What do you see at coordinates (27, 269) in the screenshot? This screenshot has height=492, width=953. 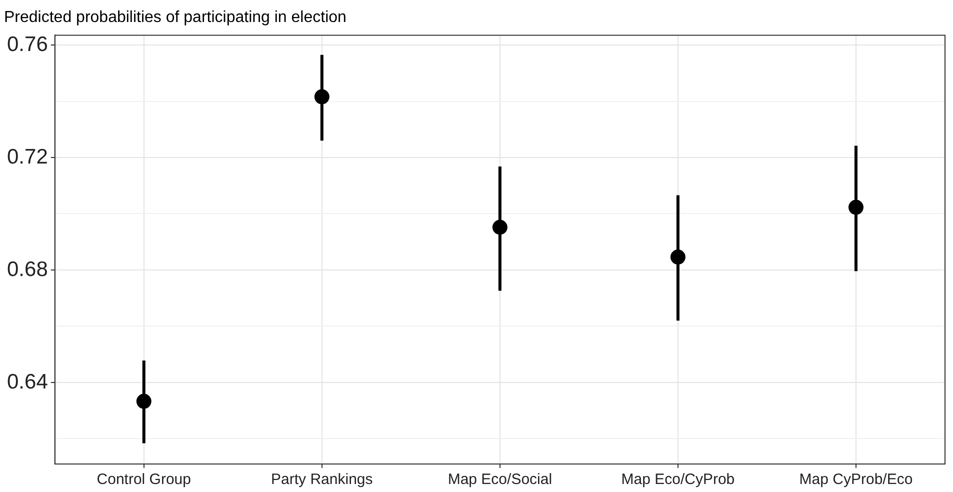 I see `y-tick-label: 0.68` at bounding box center [27, 269].